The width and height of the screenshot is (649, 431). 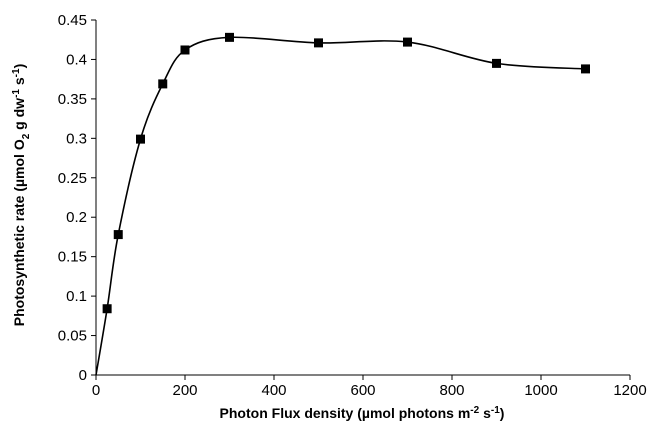 What do you see at coordinates (77, 198) in the screenshot?
I see `y-axis: 0 0.05 0.1 0.15 0.2 0.25 0.3 0.35 0.4 0.45` at bounding box center [77, 198].